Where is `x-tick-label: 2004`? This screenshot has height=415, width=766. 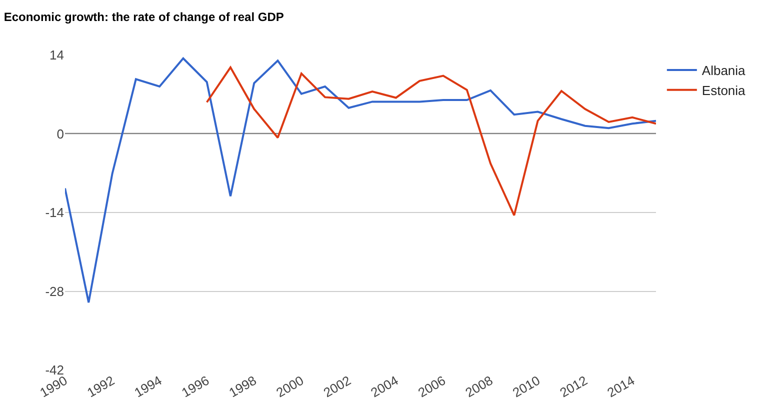 x-tick-label: 2004 is located at coordinates (384, 386).